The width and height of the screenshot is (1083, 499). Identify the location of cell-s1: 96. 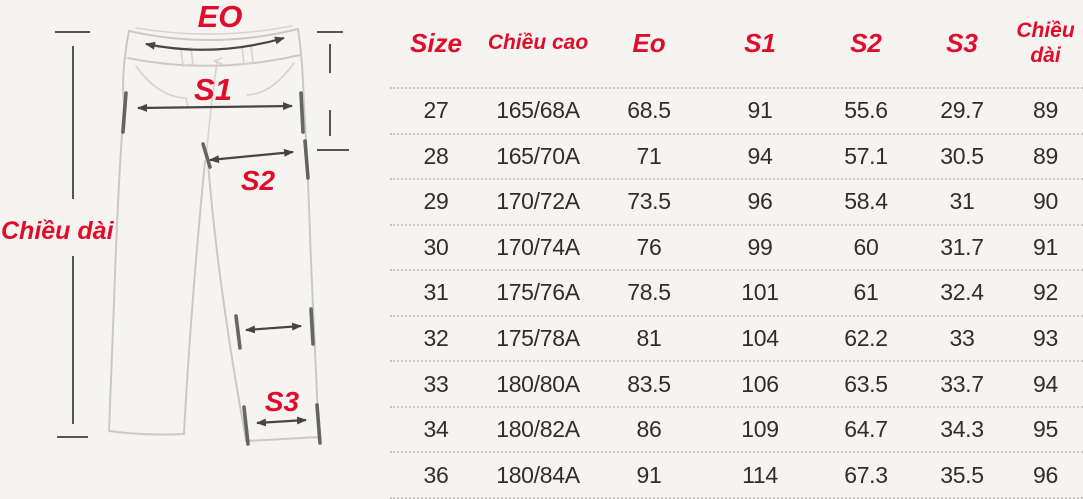
(760, 201).